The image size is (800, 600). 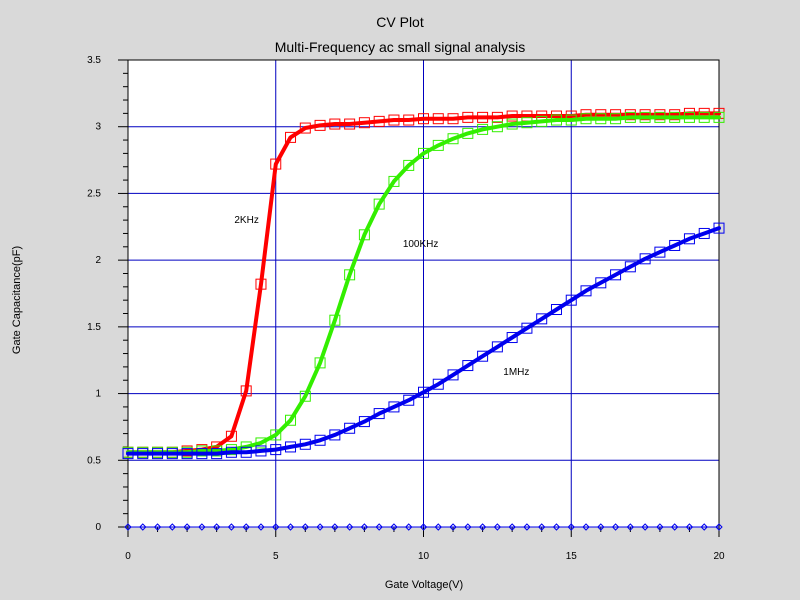 I want to click on x-tick-label-1: 5, so click(x=276, y=556).